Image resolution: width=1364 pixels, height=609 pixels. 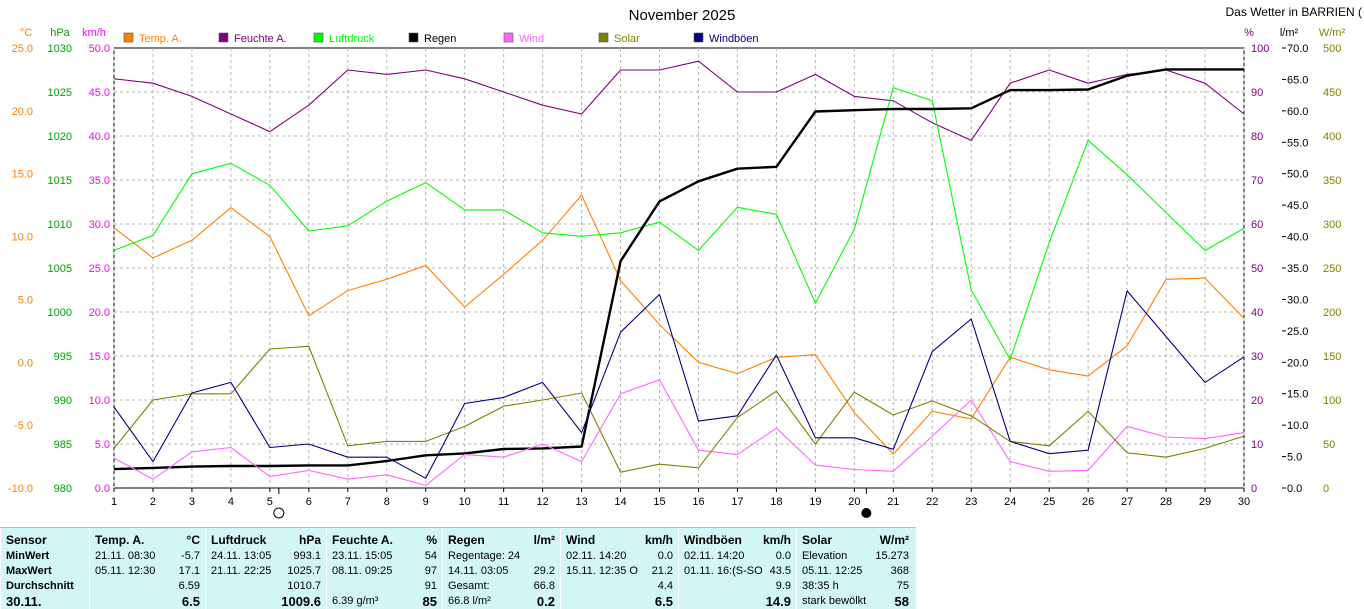 What do you see at coordinates (430, 571) in the screenshot?
I see `stats-cell-value: 97` at bounding box center [430, 571].